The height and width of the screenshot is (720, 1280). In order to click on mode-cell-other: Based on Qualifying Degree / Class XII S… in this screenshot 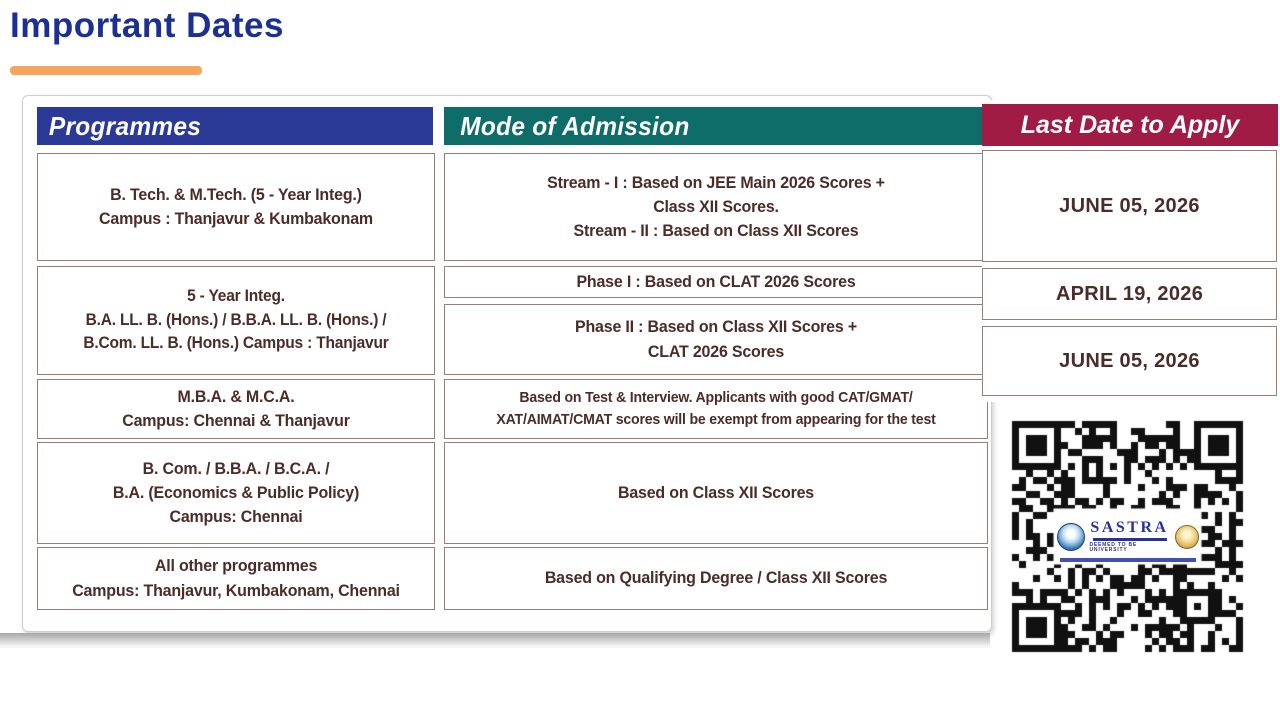, I will do `click(716, 578)`.